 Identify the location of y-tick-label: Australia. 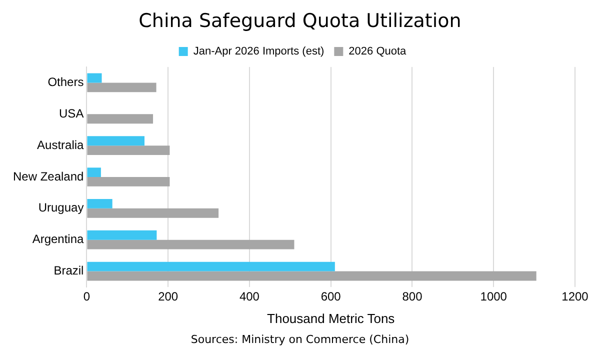
(60, 145).